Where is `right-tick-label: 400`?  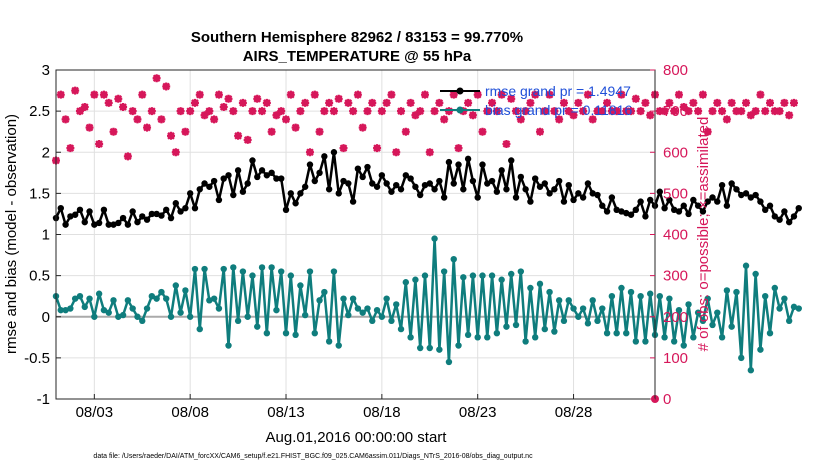
right-tick-label: 400 is located at coordinates (675, 235).